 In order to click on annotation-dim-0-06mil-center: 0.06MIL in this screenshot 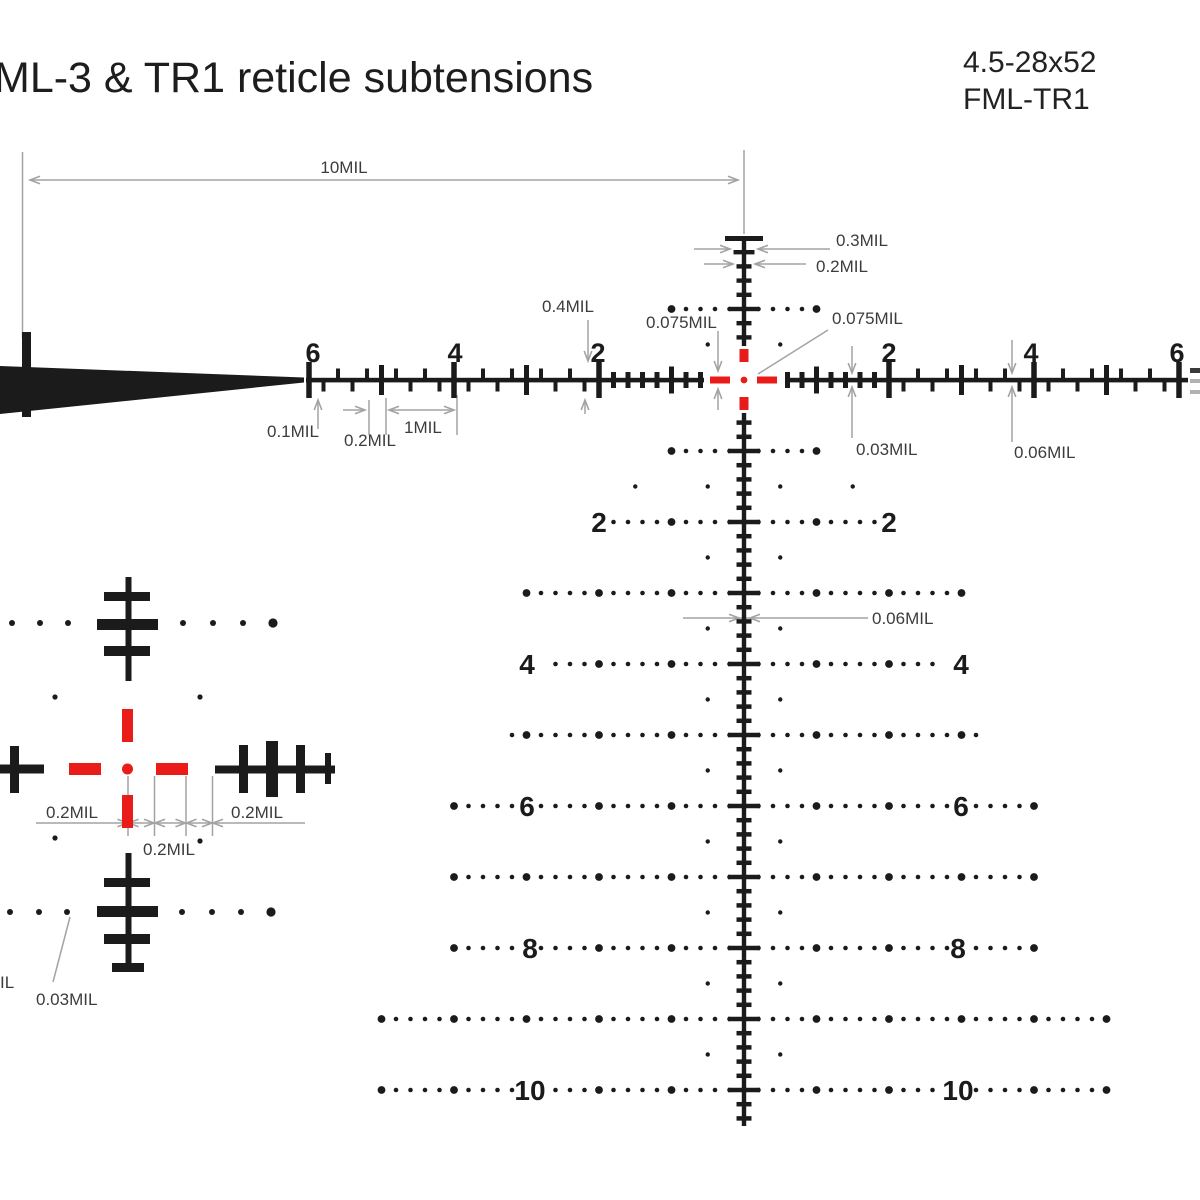, I will do `click(808, 618)`.